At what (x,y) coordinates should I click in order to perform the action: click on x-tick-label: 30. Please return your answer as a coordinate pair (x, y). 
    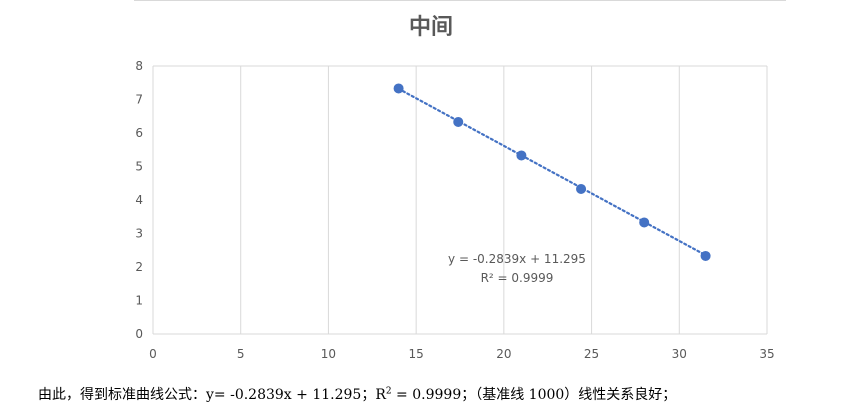
    Looking at the image, I should click on (679, 354).